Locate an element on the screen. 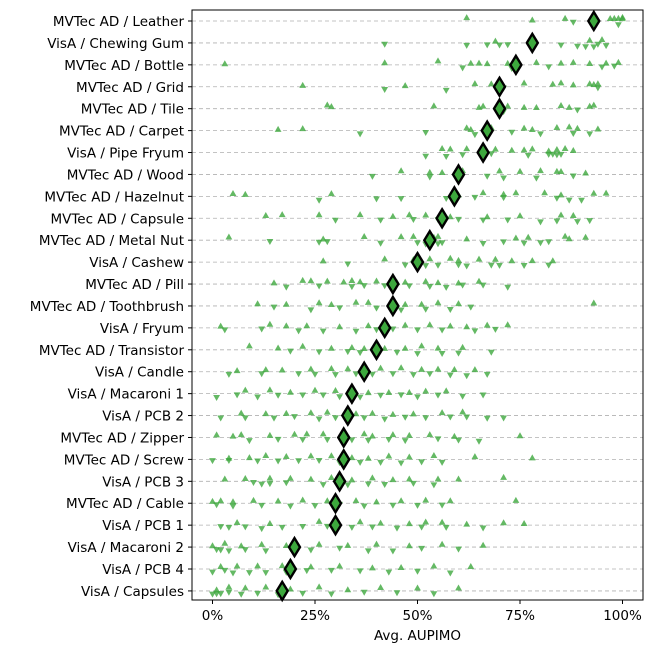 The image size is (654, 654). y-tick-label: MVTec AD / Toothbrush is located at coordinates (107, 307).